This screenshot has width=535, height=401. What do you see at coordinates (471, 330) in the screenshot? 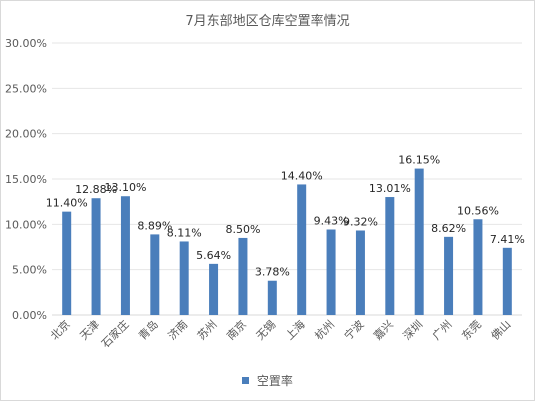
I see `x-tick-label: 东莞` at bounding box center [471, 330].